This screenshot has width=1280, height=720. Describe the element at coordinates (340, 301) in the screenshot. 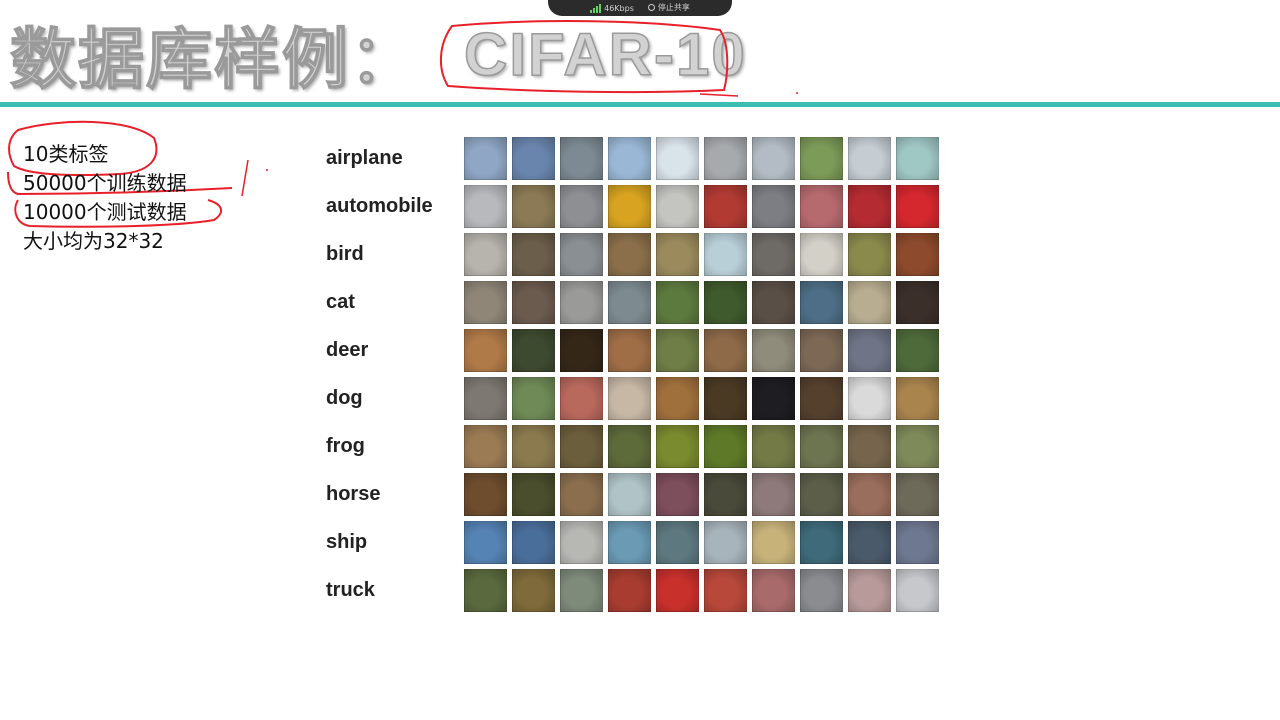

I see `class-label: cat` at that location.